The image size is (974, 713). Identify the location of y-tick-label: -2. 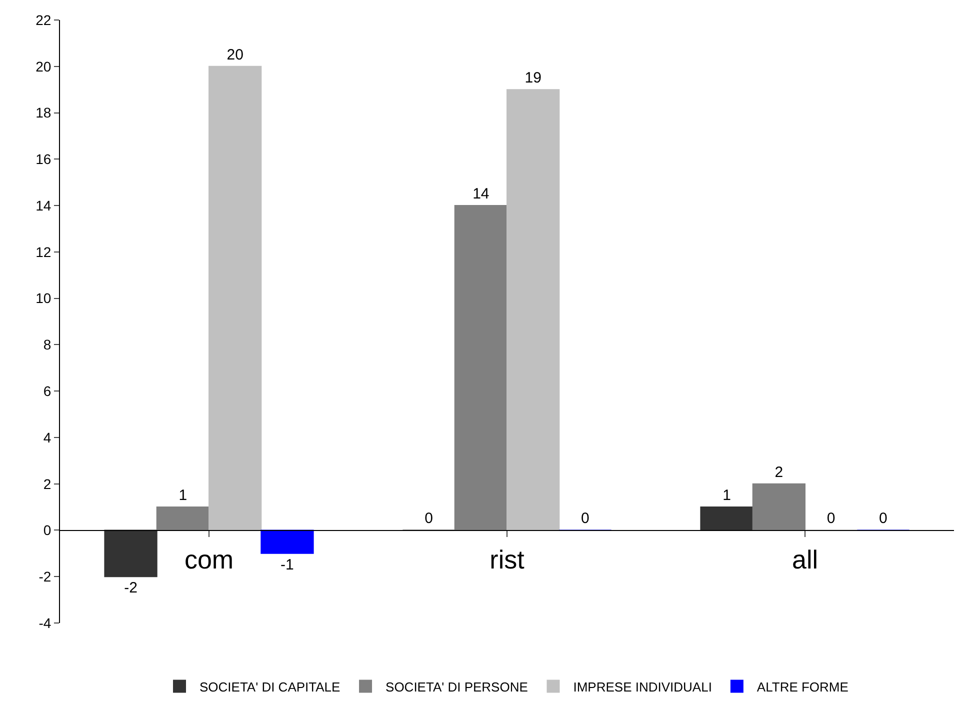
(45, 576).